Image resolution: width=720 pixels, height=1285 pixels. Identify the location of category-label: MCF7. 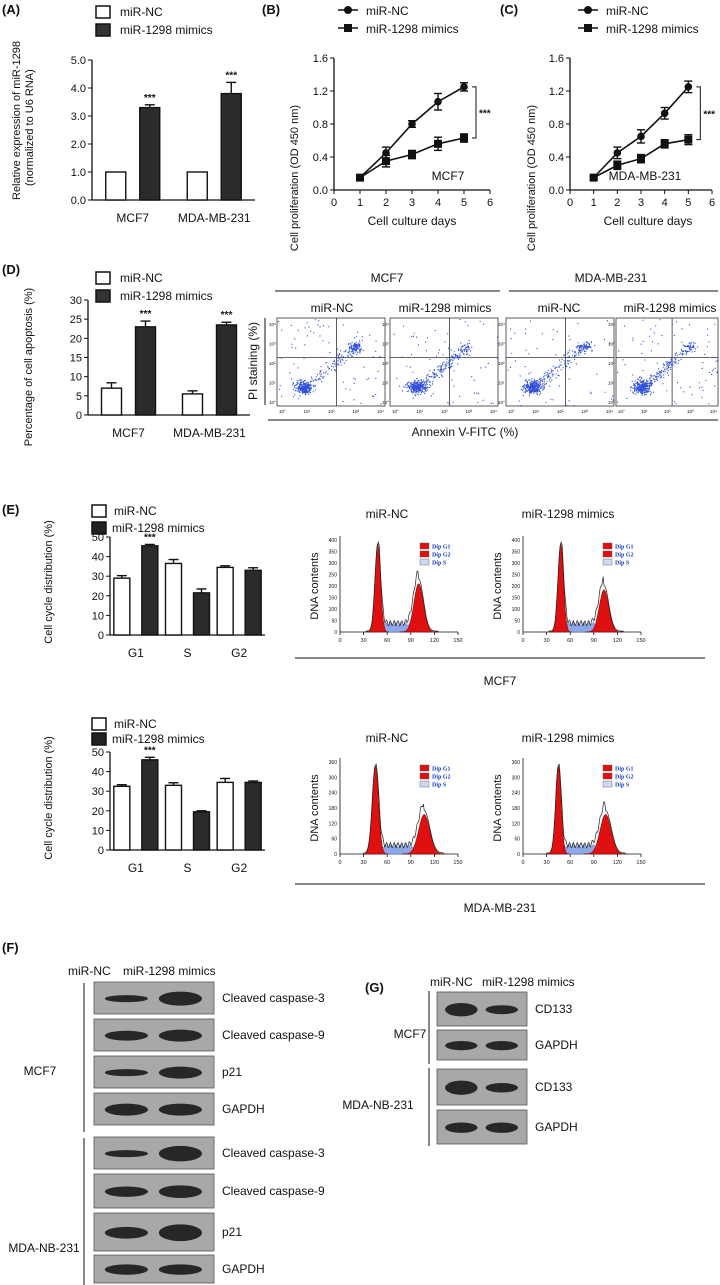
(128, 433).